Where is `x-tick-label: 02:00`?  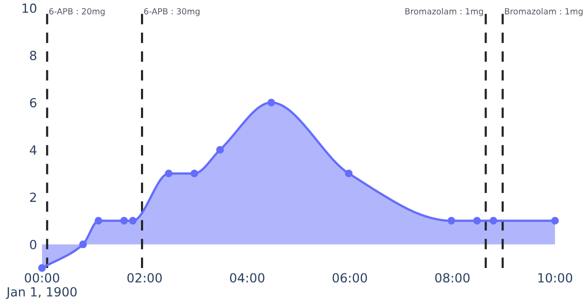 x-tick-label: 02:00 is located at coordinates (144, 278).